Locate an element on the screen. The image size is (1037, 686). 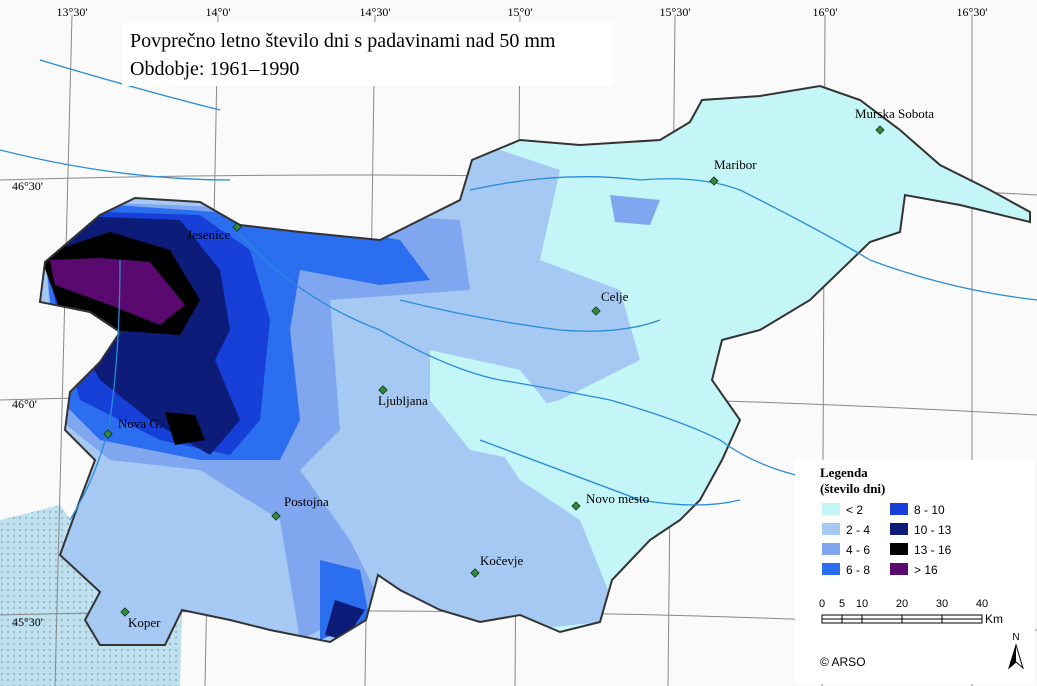
coord-label: 15°0' is located at coordinates (520, 12).